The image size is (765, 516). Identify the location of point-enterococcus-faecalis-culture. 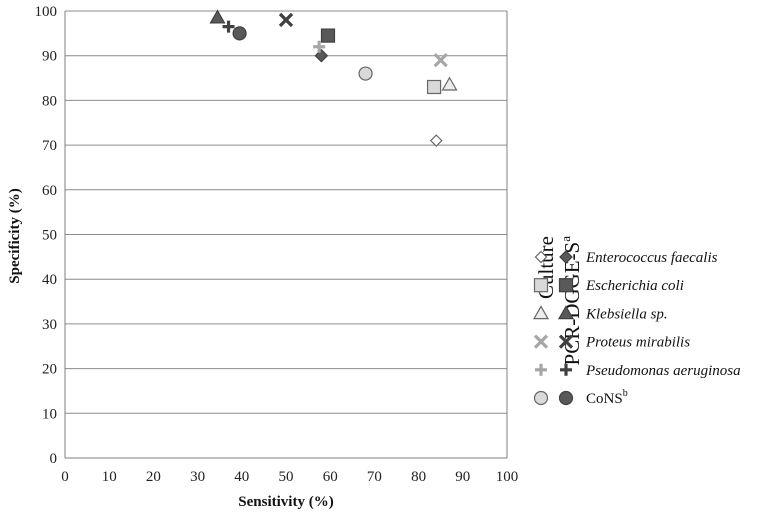
(436, 140).